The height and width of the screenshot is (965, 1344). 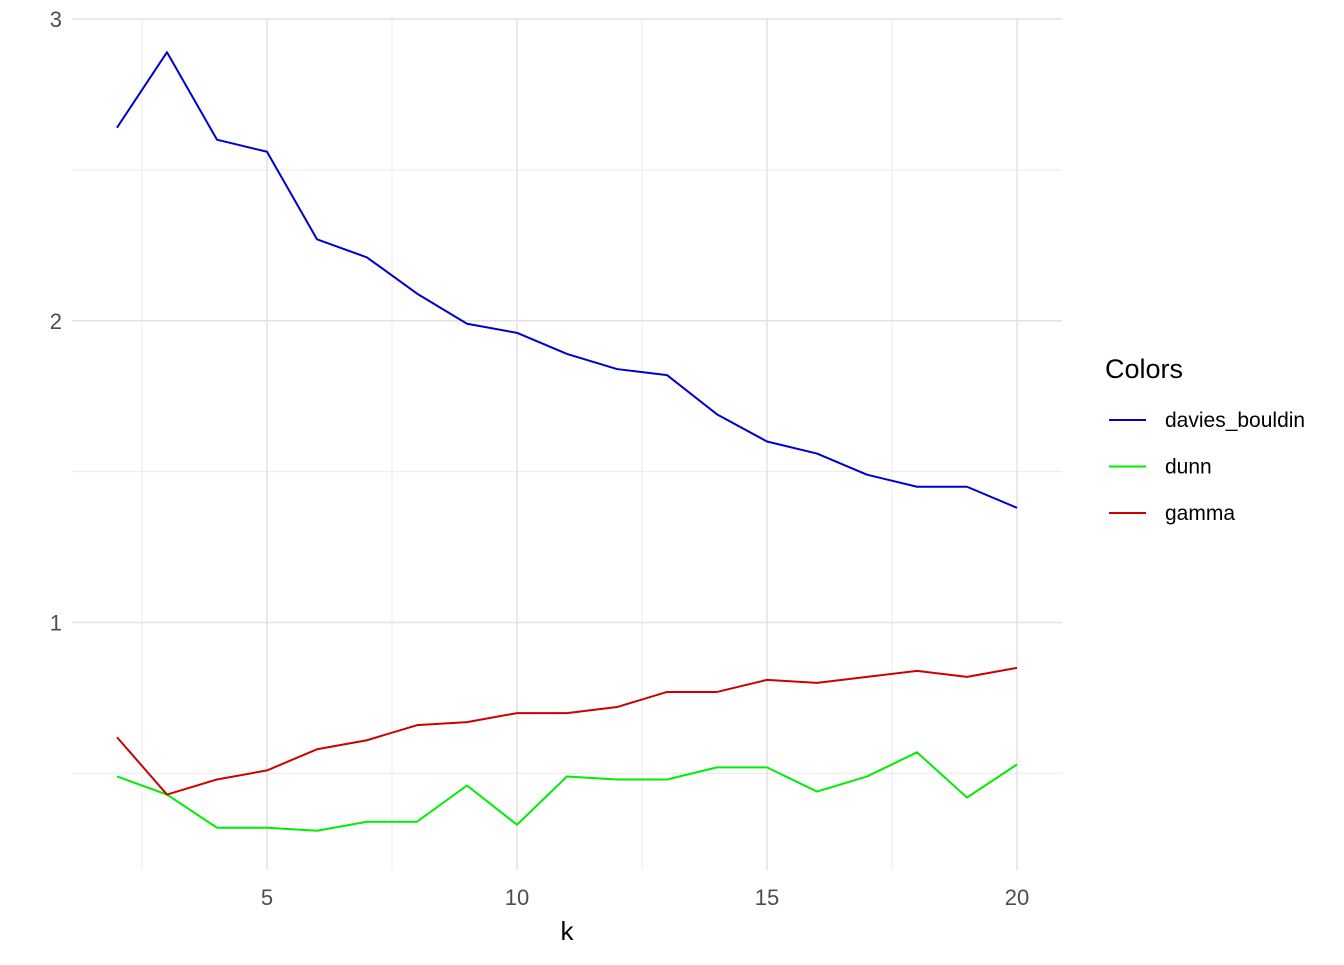 I want to click on series-line-dunn, so click(x=567, y=791).